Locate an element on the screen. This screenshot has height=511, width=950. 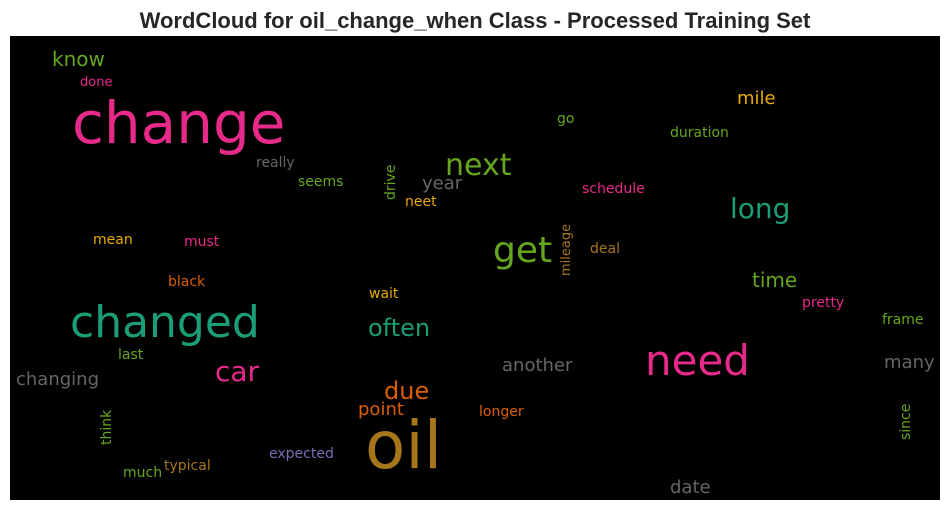
word: duration is located at coordinates (699, 133).